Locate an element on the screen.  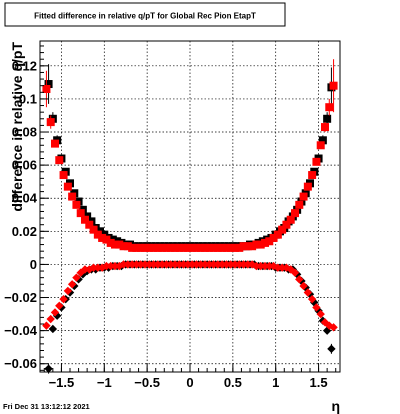
y-tick-label: 0.02 is located at coordinates (24, 231).